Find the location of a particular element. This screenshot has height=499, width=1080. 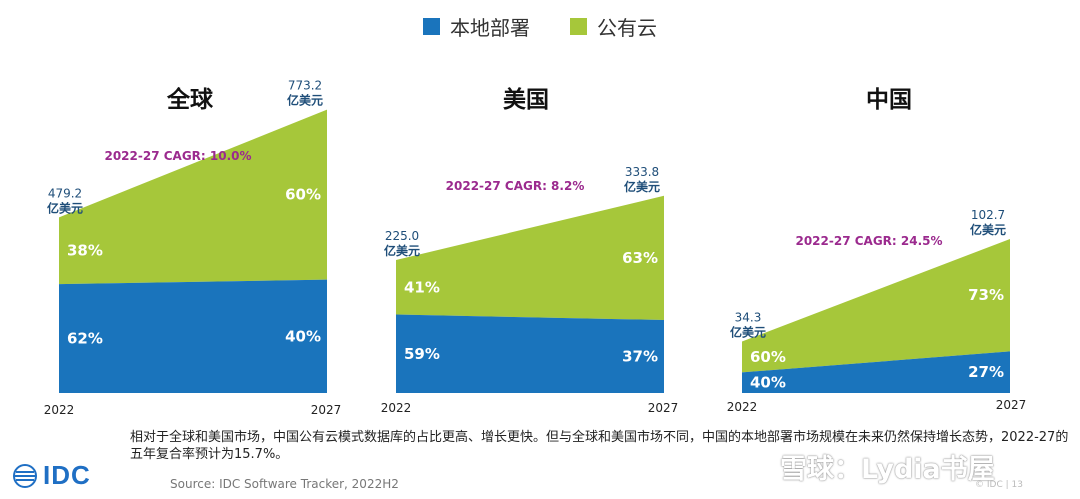

cagr-label: 2022-27 CAGR: 24.5% is located at coordinates (868, 241).